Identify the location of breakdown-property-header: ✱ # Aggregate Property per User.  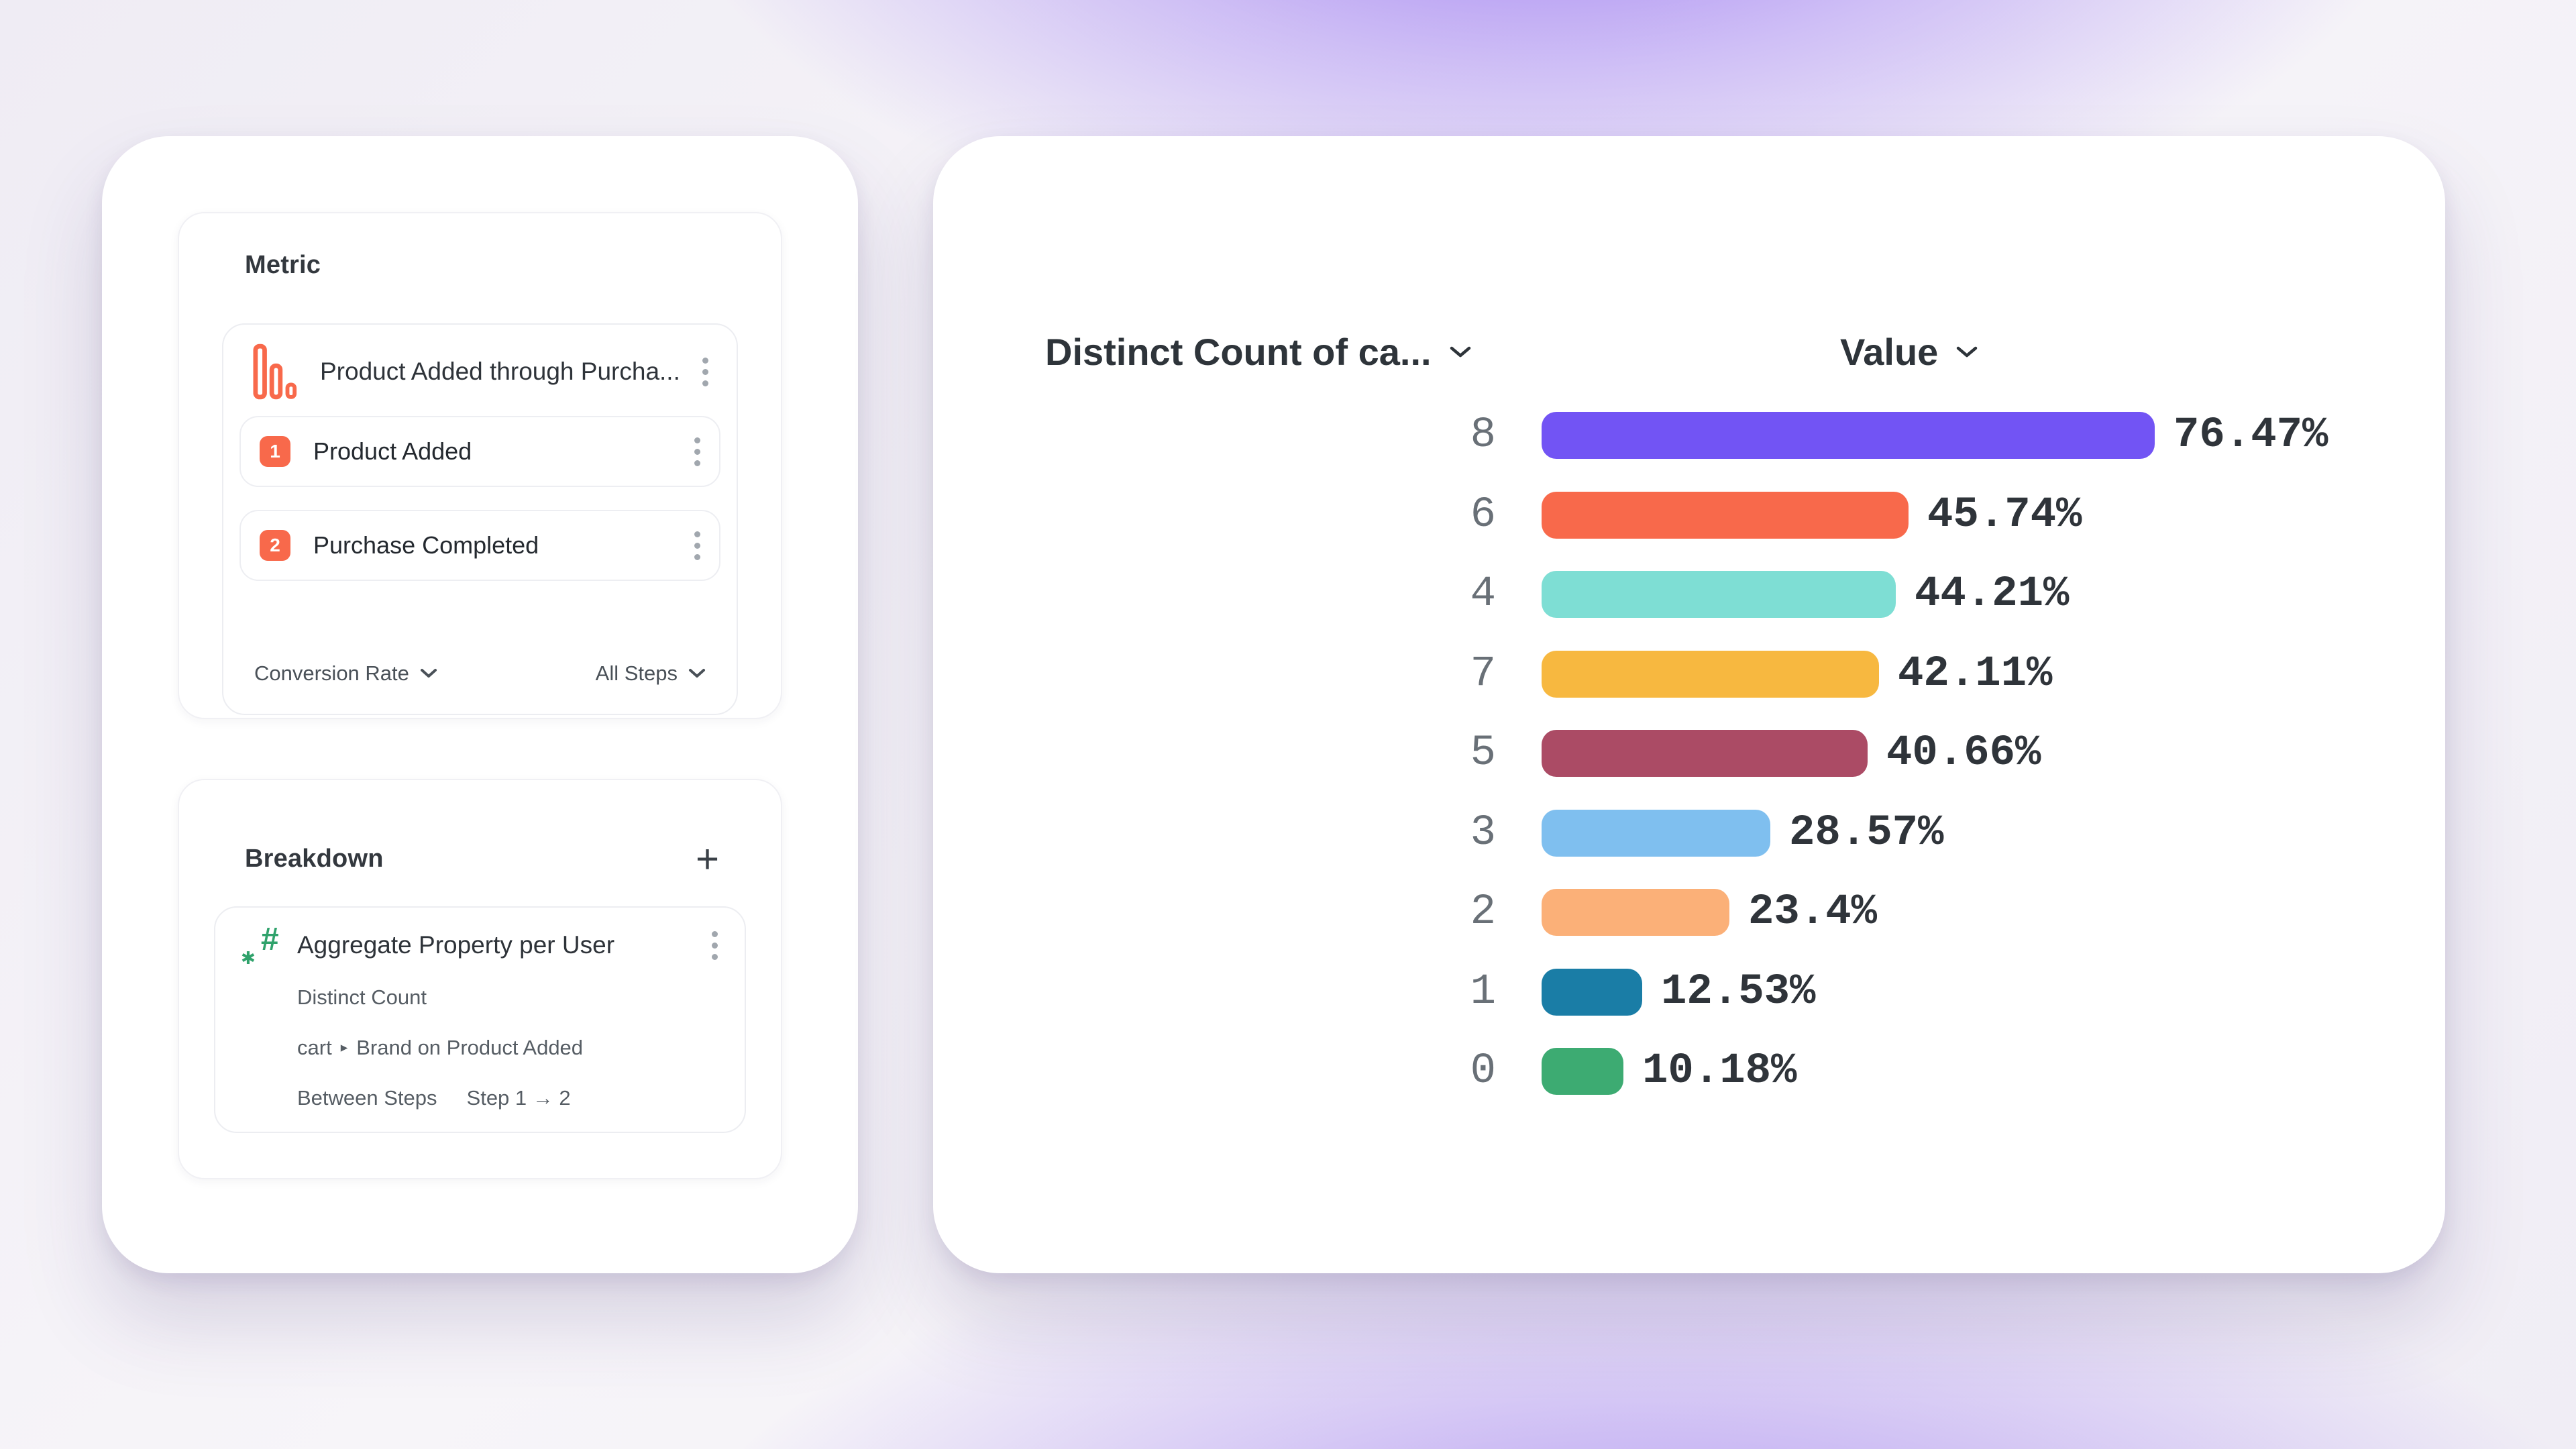
(480, 940).